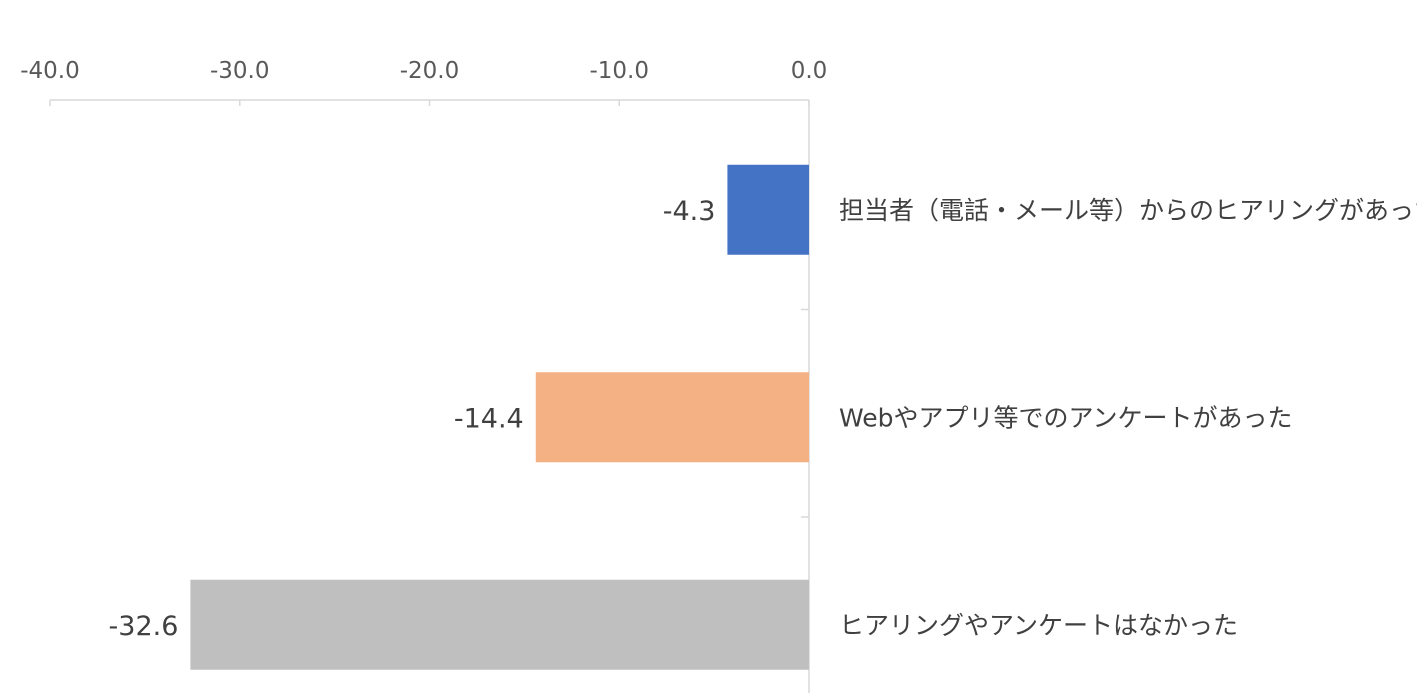 The width and height of the screenshot is (1417, 693). What do you see at coordinates (240, 71) in the screenshot?
I see `x-tick-label: -30.0` at bounding box center [240, 71].